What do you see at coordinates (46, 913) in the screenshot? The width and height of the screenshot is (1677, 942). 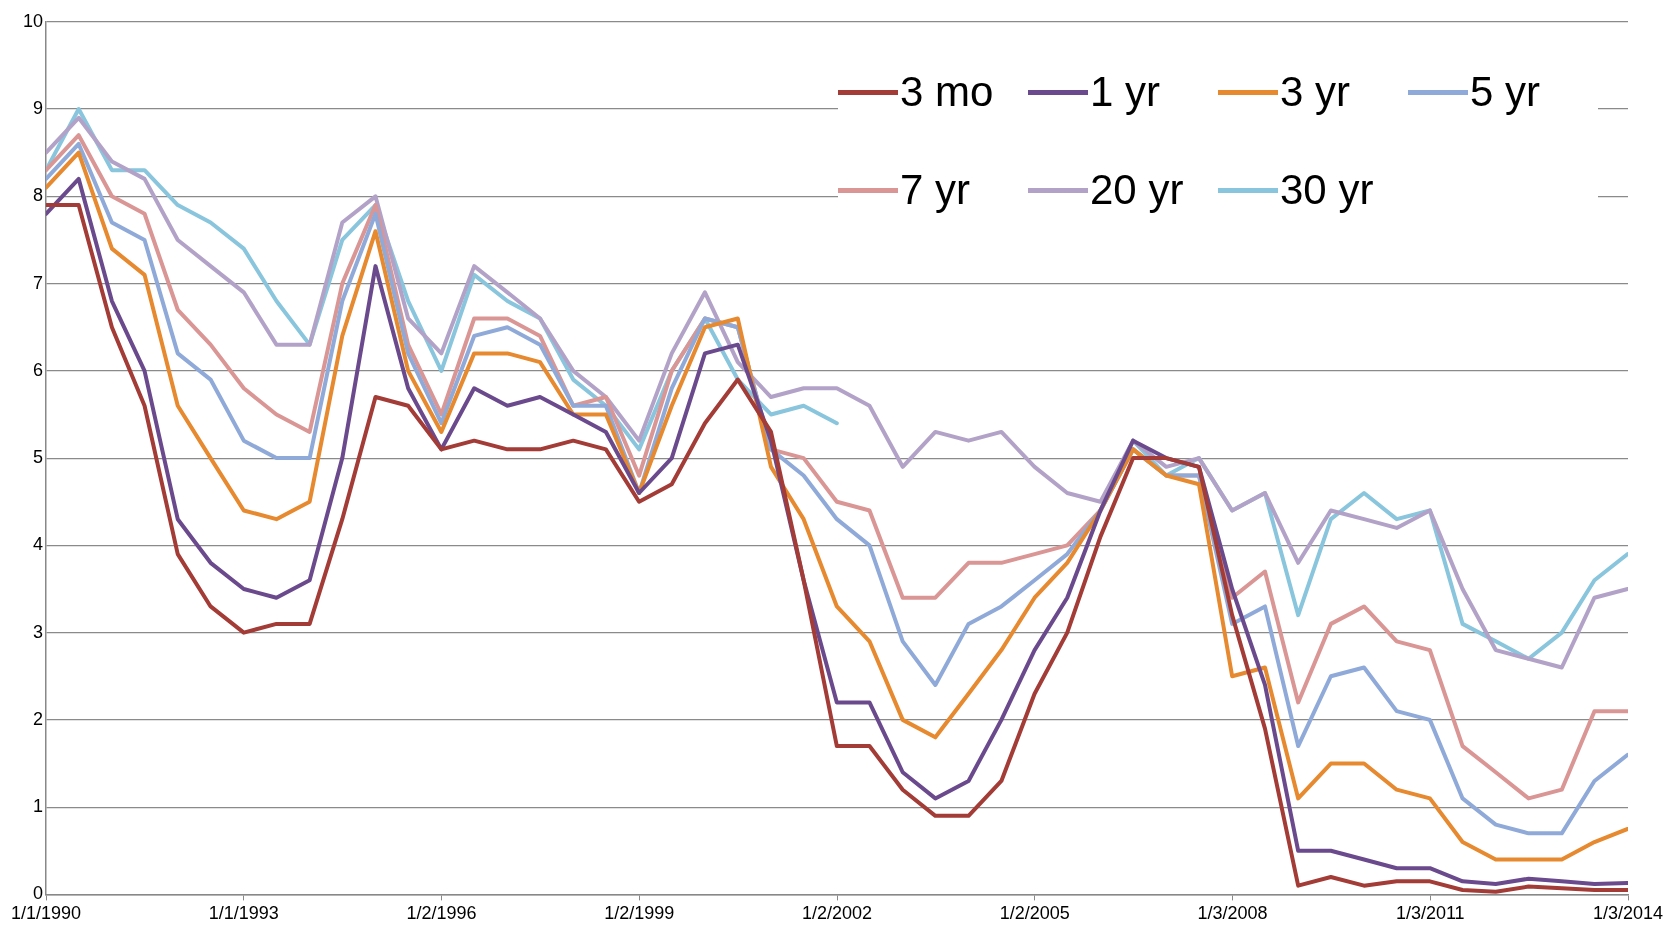 I see `x-tick-label: 1/1/1990` at bounding box center [46, 913].